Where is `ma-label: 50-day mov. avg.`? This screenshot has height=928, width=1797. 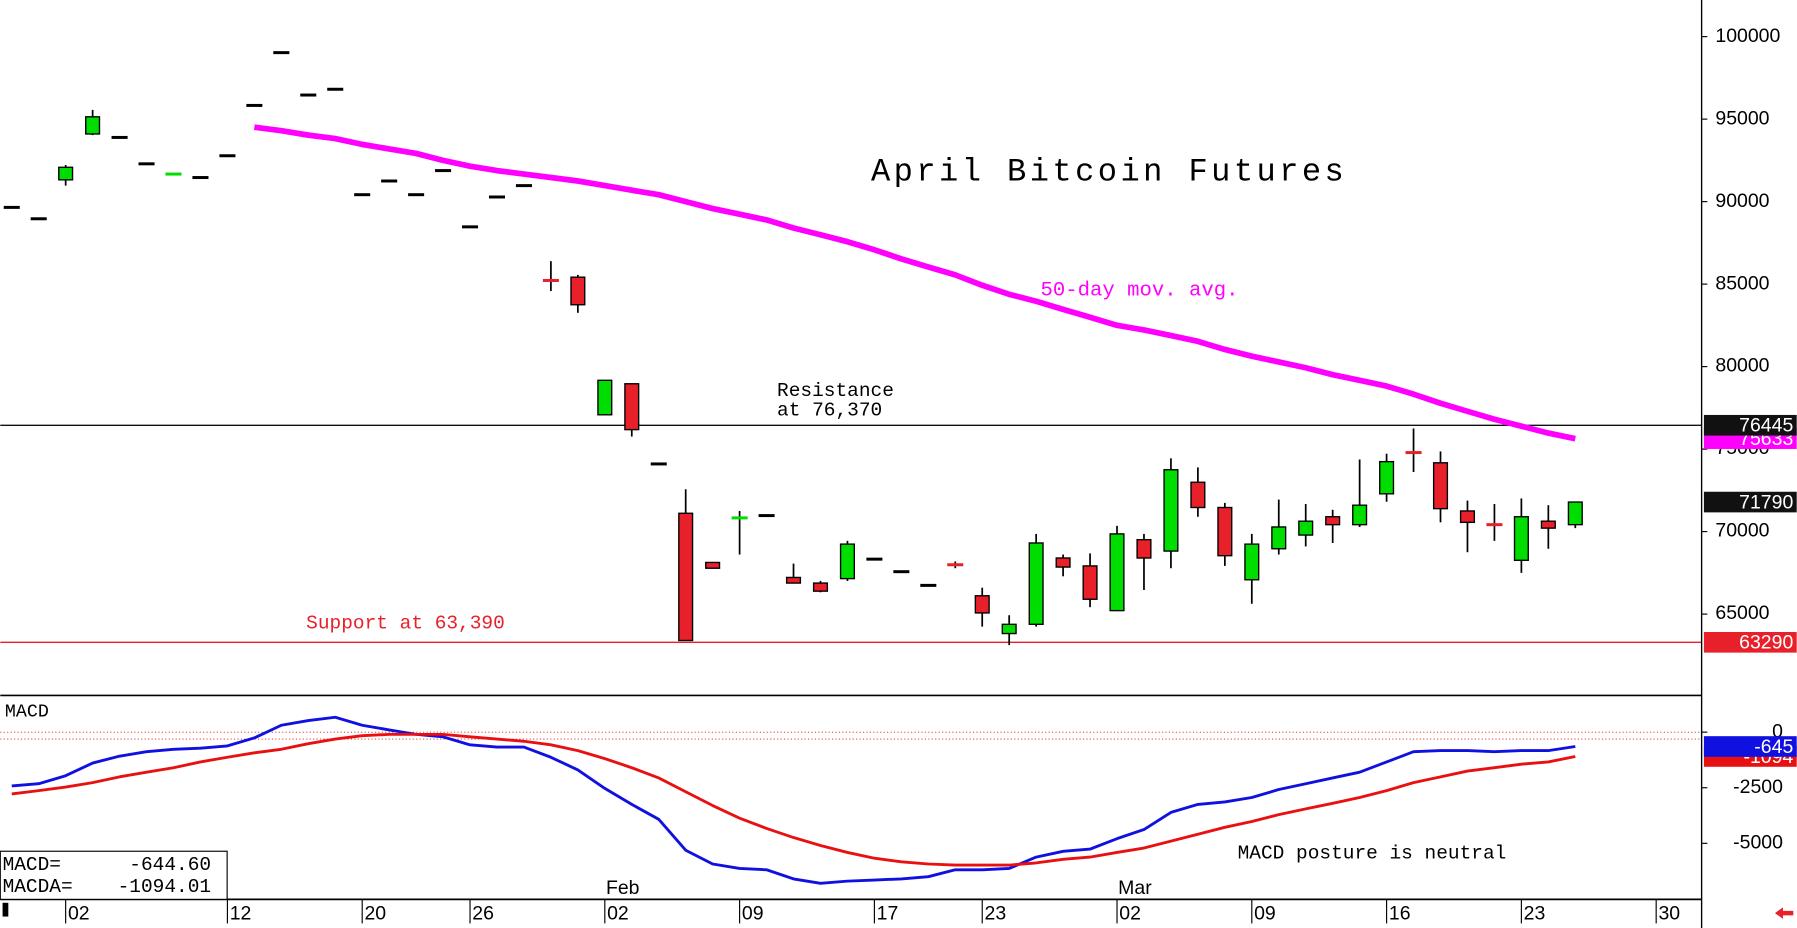 ma-label: 50-day mov. avg. is located at coordinates (1140, 290).